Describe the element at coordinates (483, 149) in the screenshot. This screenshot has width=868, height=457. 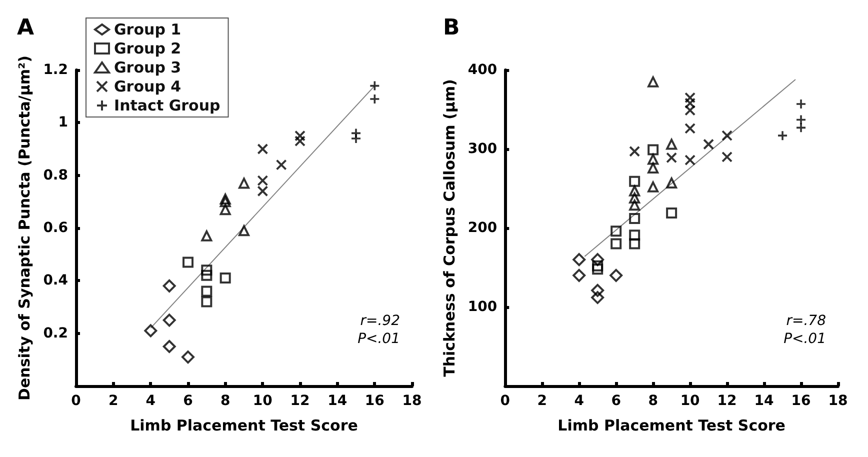
I see `y-tick-label: 300` at that location.